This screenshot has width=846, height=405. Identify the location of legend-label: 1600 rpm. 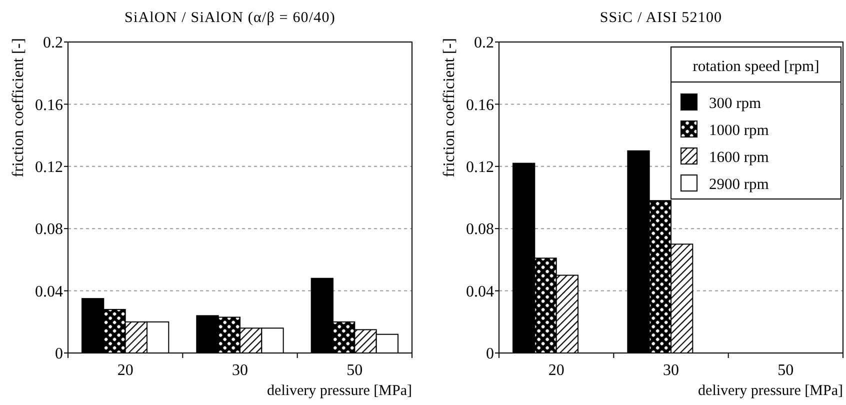
(739, 157).